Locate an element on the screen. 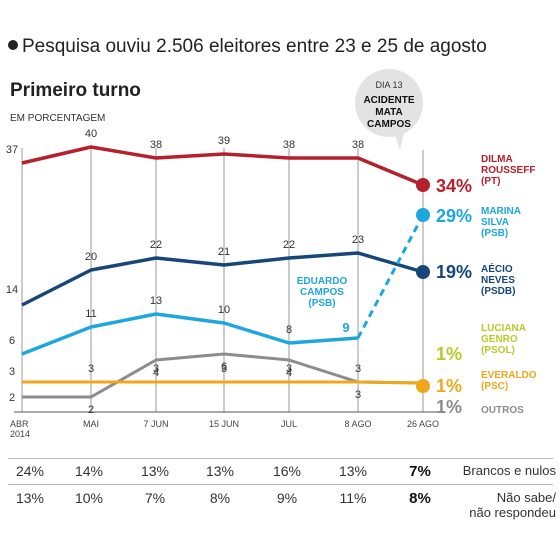 The width and height of the screenshot is (560, 545). cell: 10% is located at coordinates (89, 498).